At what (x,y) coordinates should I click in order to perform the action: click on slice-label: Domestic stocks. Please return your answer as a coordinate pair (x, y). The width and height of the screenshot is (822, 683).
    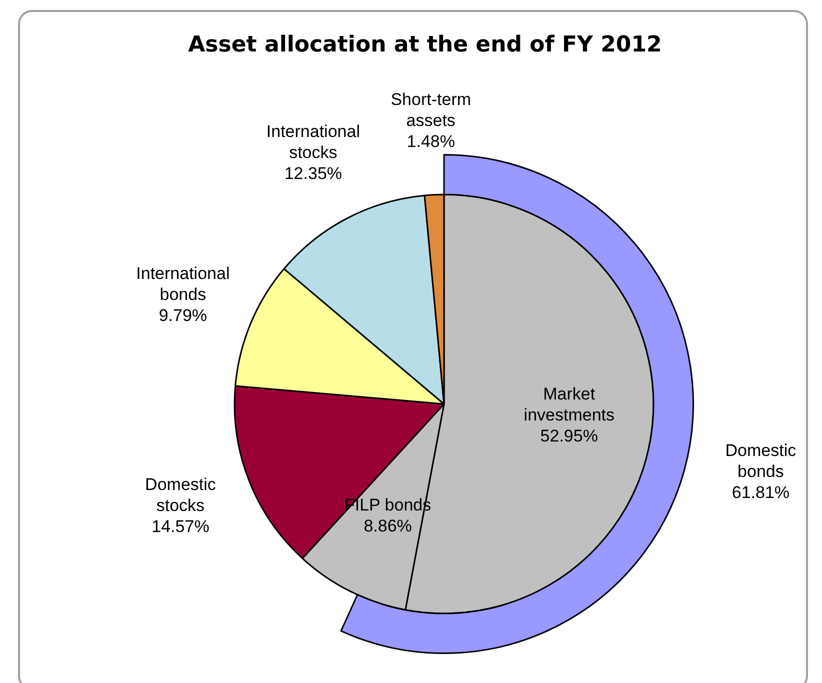
    Looking at the image, I should click on (180, 495).